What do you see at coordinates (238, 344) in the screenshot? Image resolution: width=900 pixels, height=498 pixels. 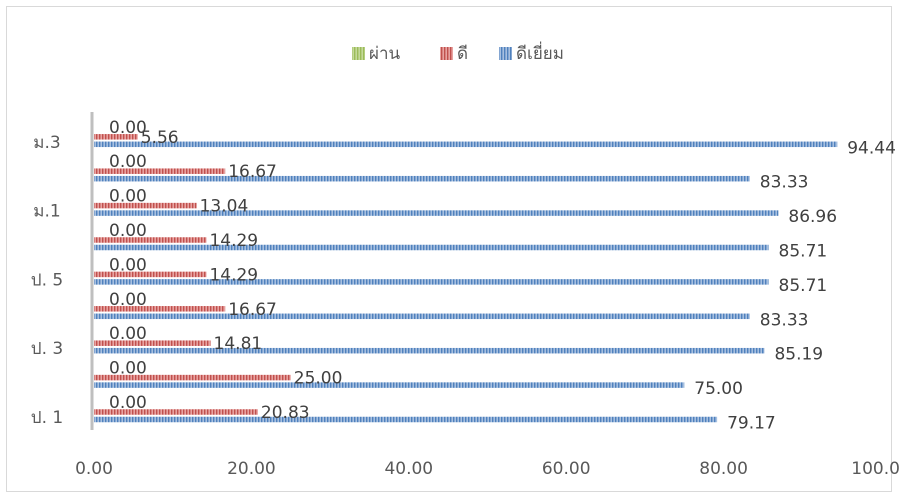 I see `data-label: 14.81` at bounding box center [238, 344].